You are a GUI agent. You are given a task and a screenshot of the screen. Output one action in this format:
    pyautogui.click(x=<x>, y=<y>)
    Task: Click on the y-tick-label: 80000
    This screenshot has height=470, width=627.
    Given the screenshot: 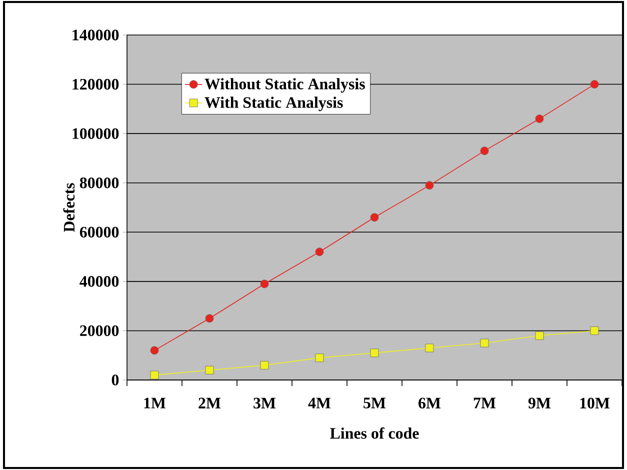 What is the action you would take?
    pyautogui.click(x=99, y=182)
    